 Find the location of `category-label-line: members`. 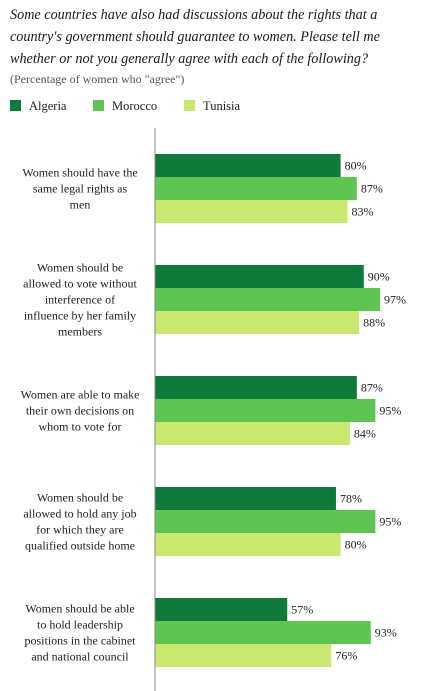

category-label-line: members is located at coordinates (80, 332).